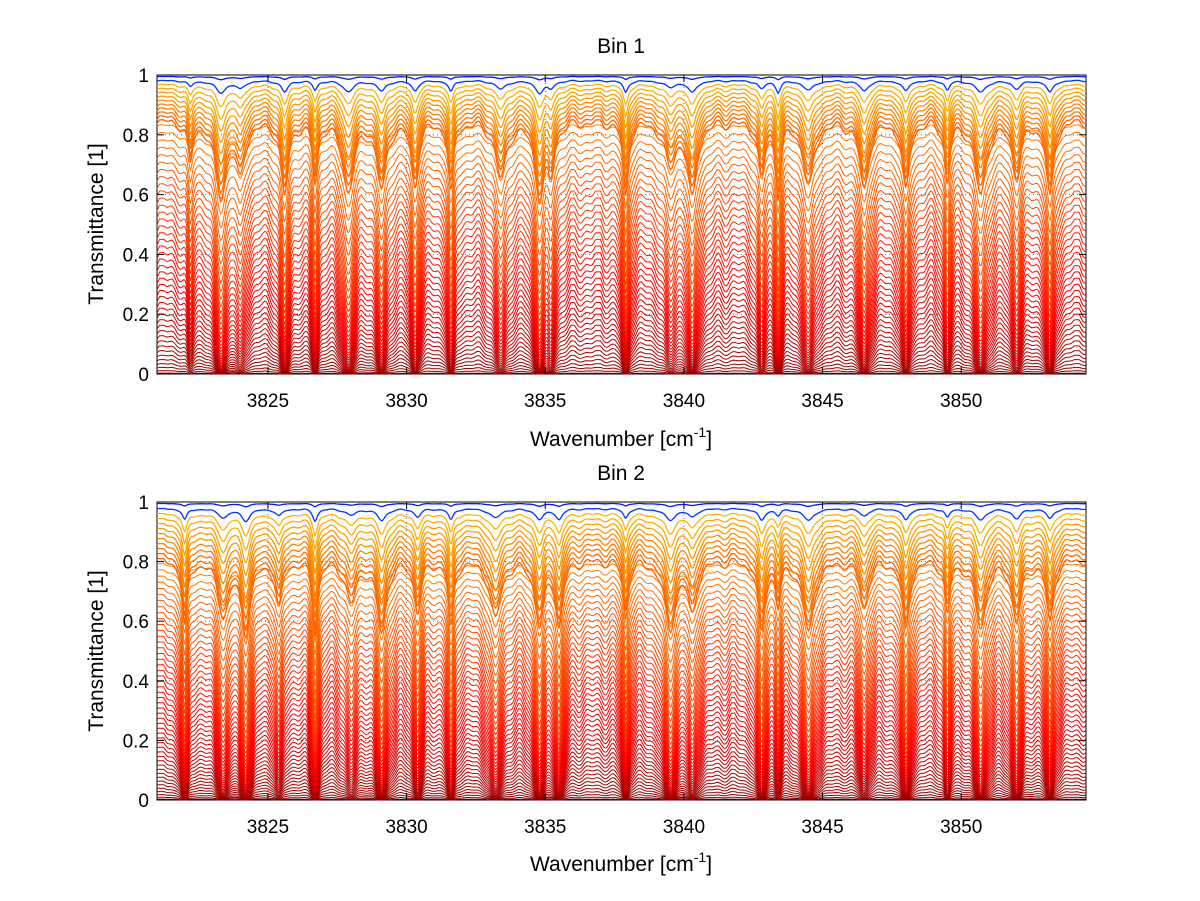 The width and height of the screenshot is (1200, 901). I want to click on y-tick-label: 1, so click(143, 76).